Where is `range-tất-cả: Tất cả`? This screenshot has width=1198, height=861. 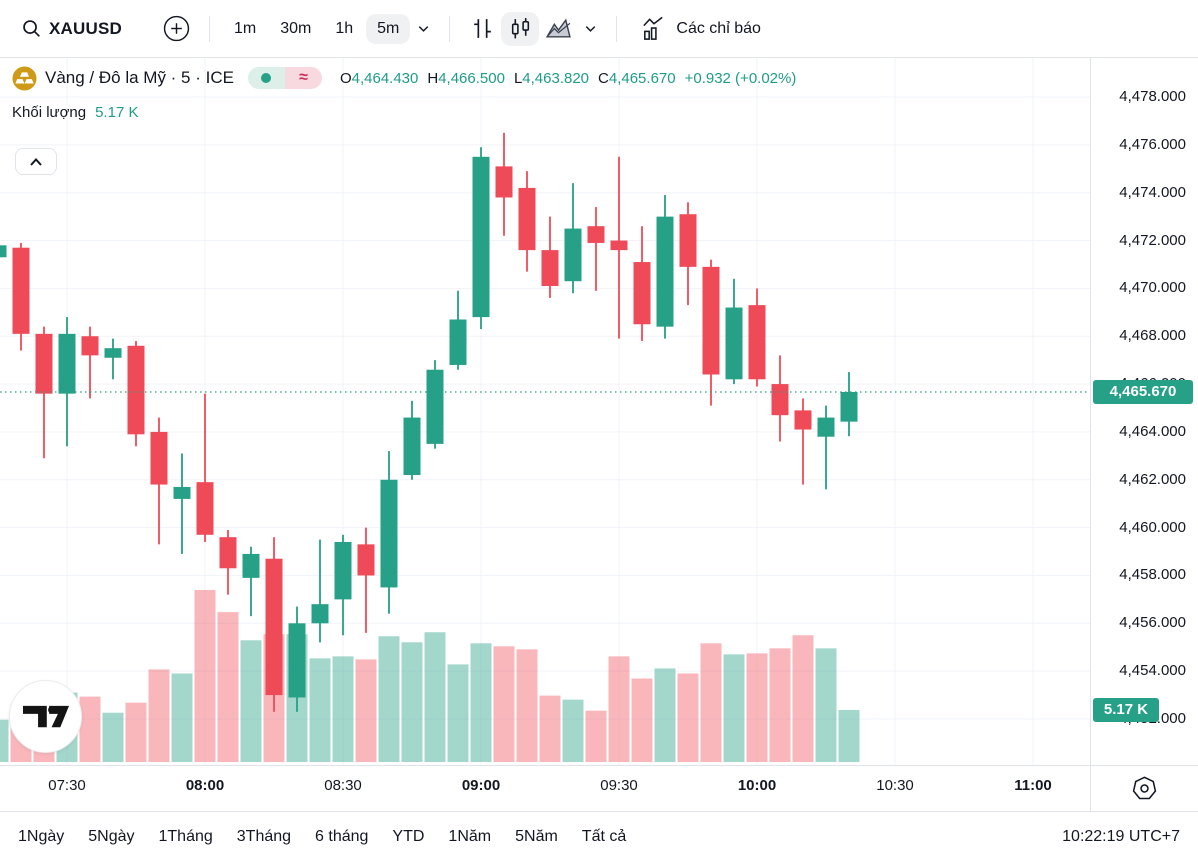
range-tất-cả: Tất cả is located at coordinates (604, 837).